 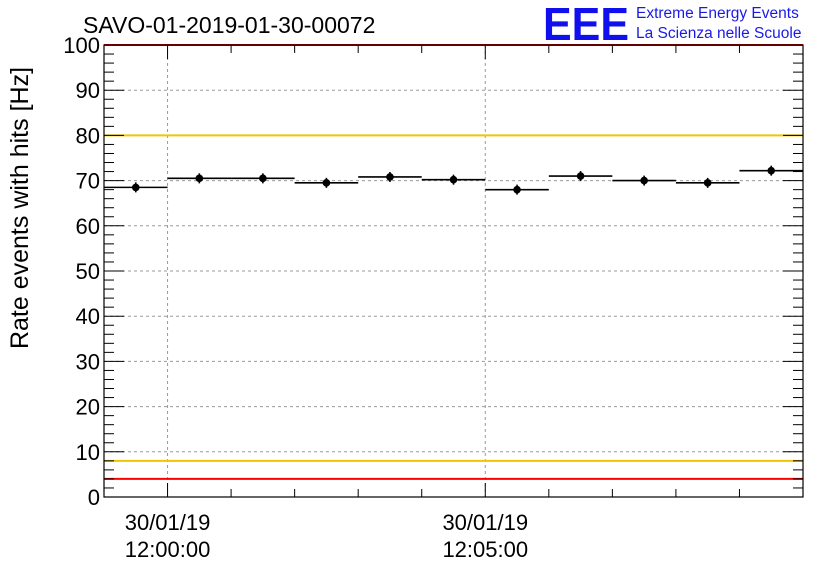 What do you see at coordinates (717, 13) in the screenshot?
I see `logo-line-1: Extreme Energy Events` at bounding box center [717, 13].